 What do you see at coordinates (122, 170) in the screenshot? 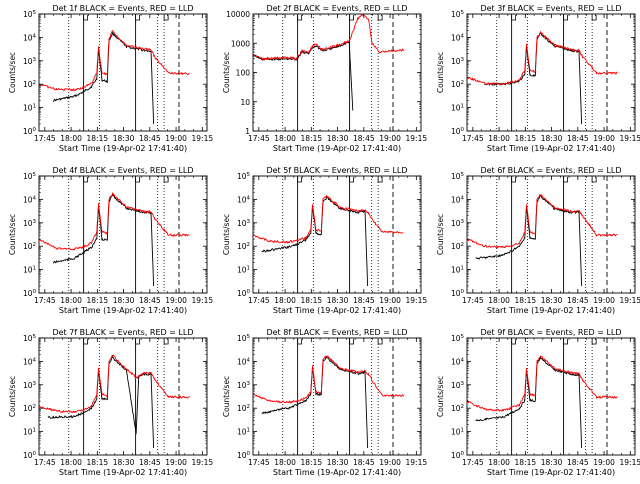
I see `panel-title: Det 4f BLACK = Events, RED = LLD` at bounding box center [122, 170].